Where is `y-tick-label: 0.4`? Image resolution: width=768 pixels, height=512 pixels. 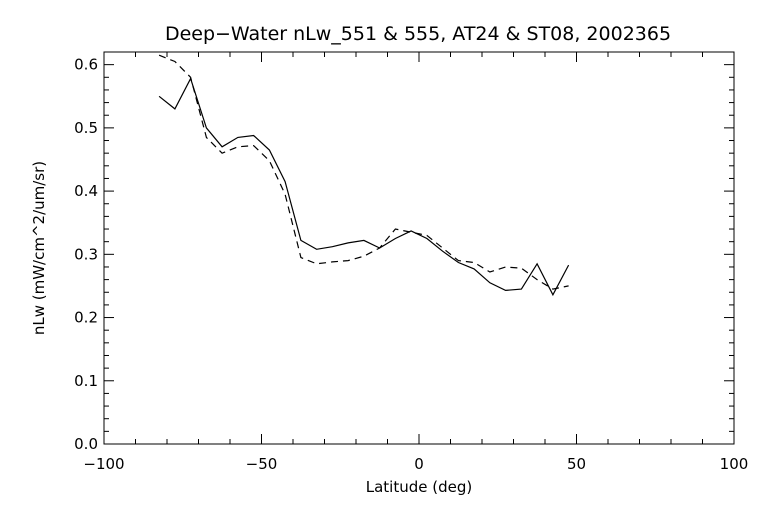 y-tick-label: 0.4 is located at coordinates (86, 191).